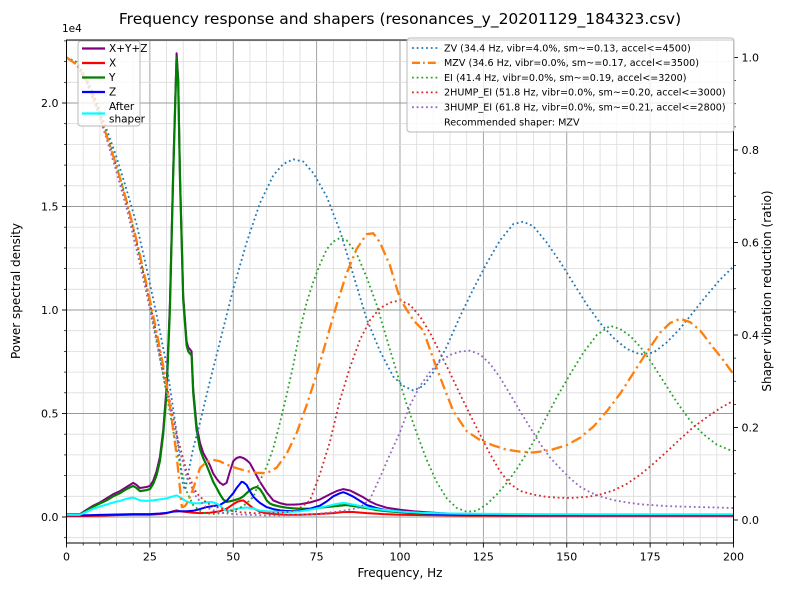 The width and height of the screenshot is (800, 604). Describe the element at coordinates (72, 29) in the screenshot. I see `y-left-offset-label: 1e4` at that location.